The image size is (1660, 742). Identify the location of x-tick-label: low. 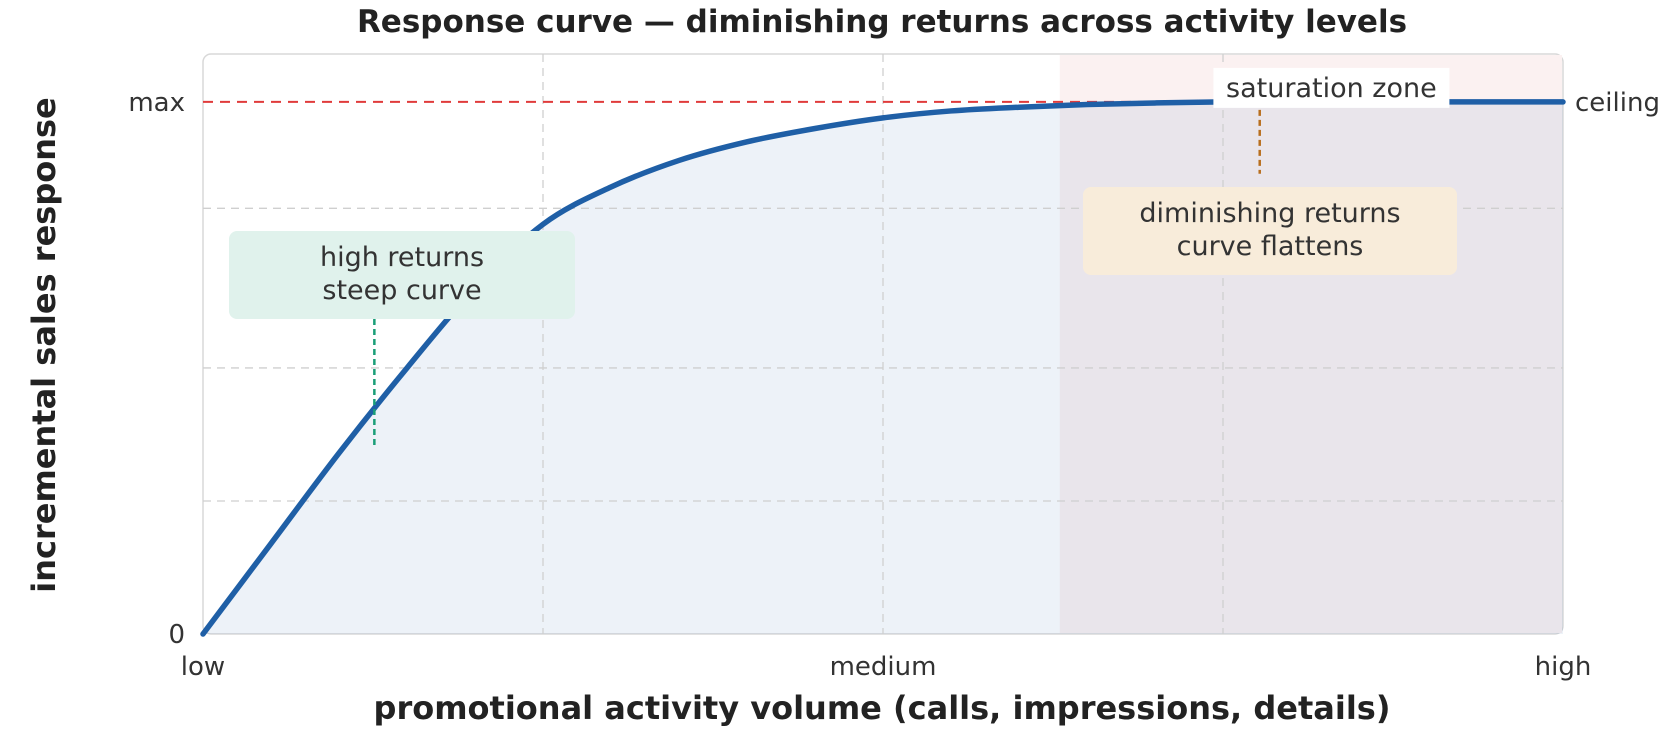
(203, 667).